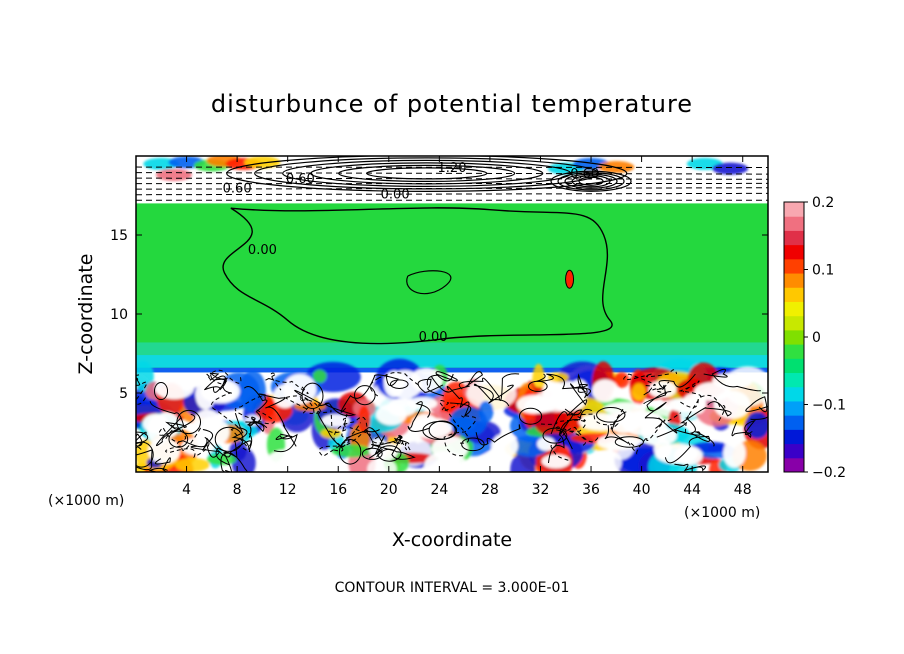 The height and width of the screenshot is (654, 904). What do you see at coordinates (452, 104) in the screenshot?
I see `chart-title: disturbunce of potential temperature` at bounding box center [452, 104].